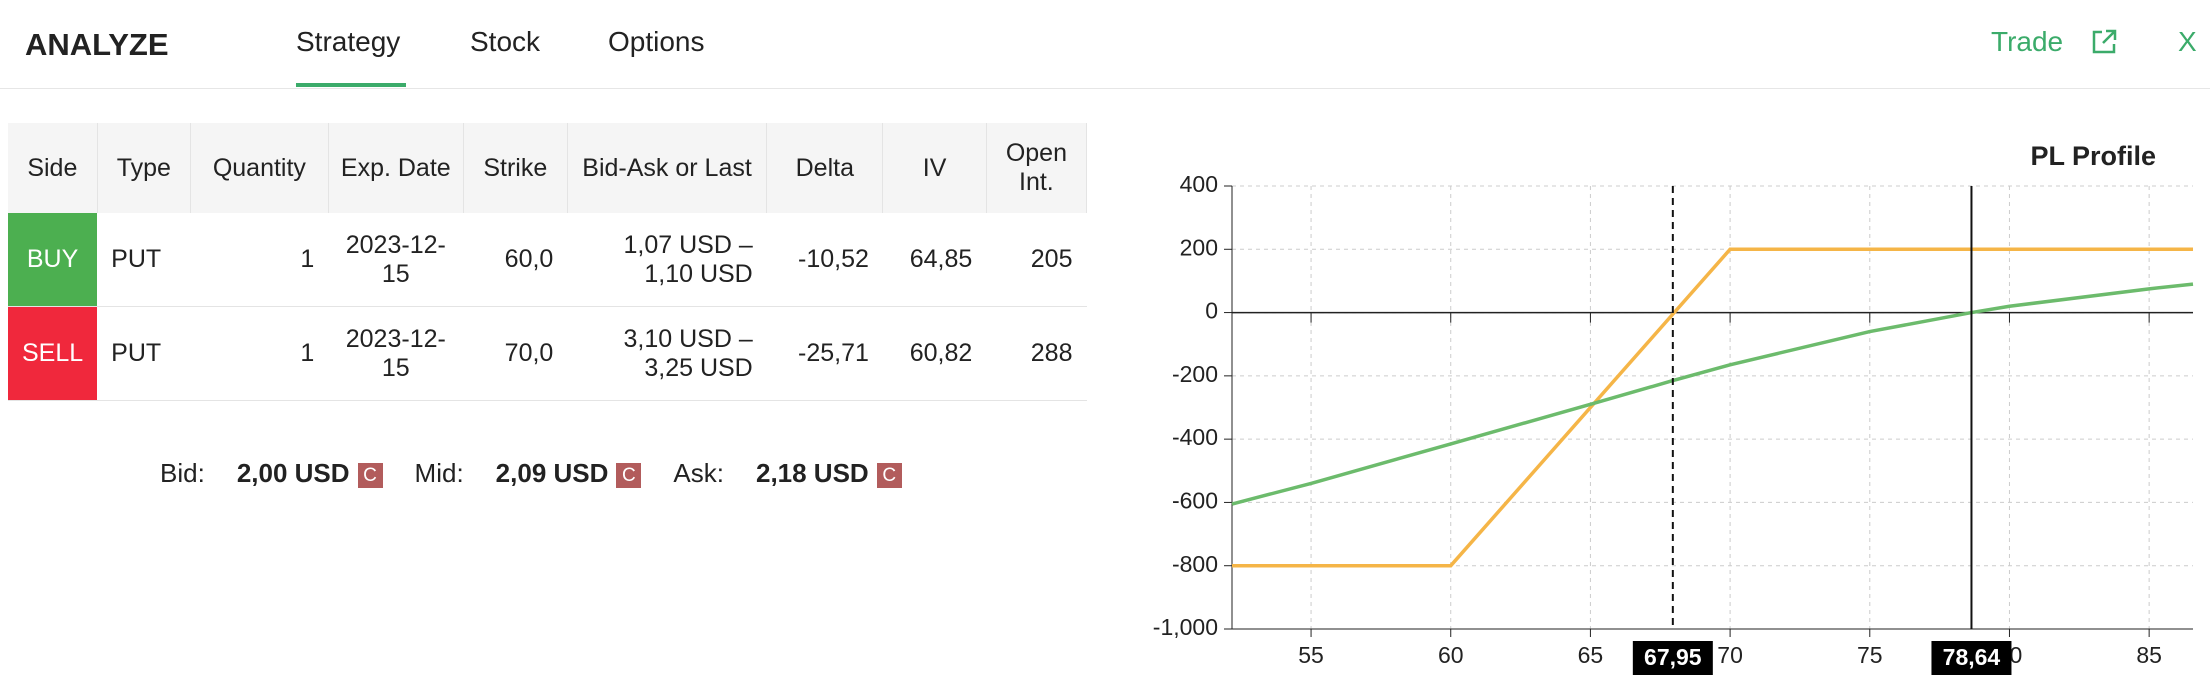 This screenshot has width=2210, height=698. I want to click on column-header: Exp. Date, so click(396, 168).